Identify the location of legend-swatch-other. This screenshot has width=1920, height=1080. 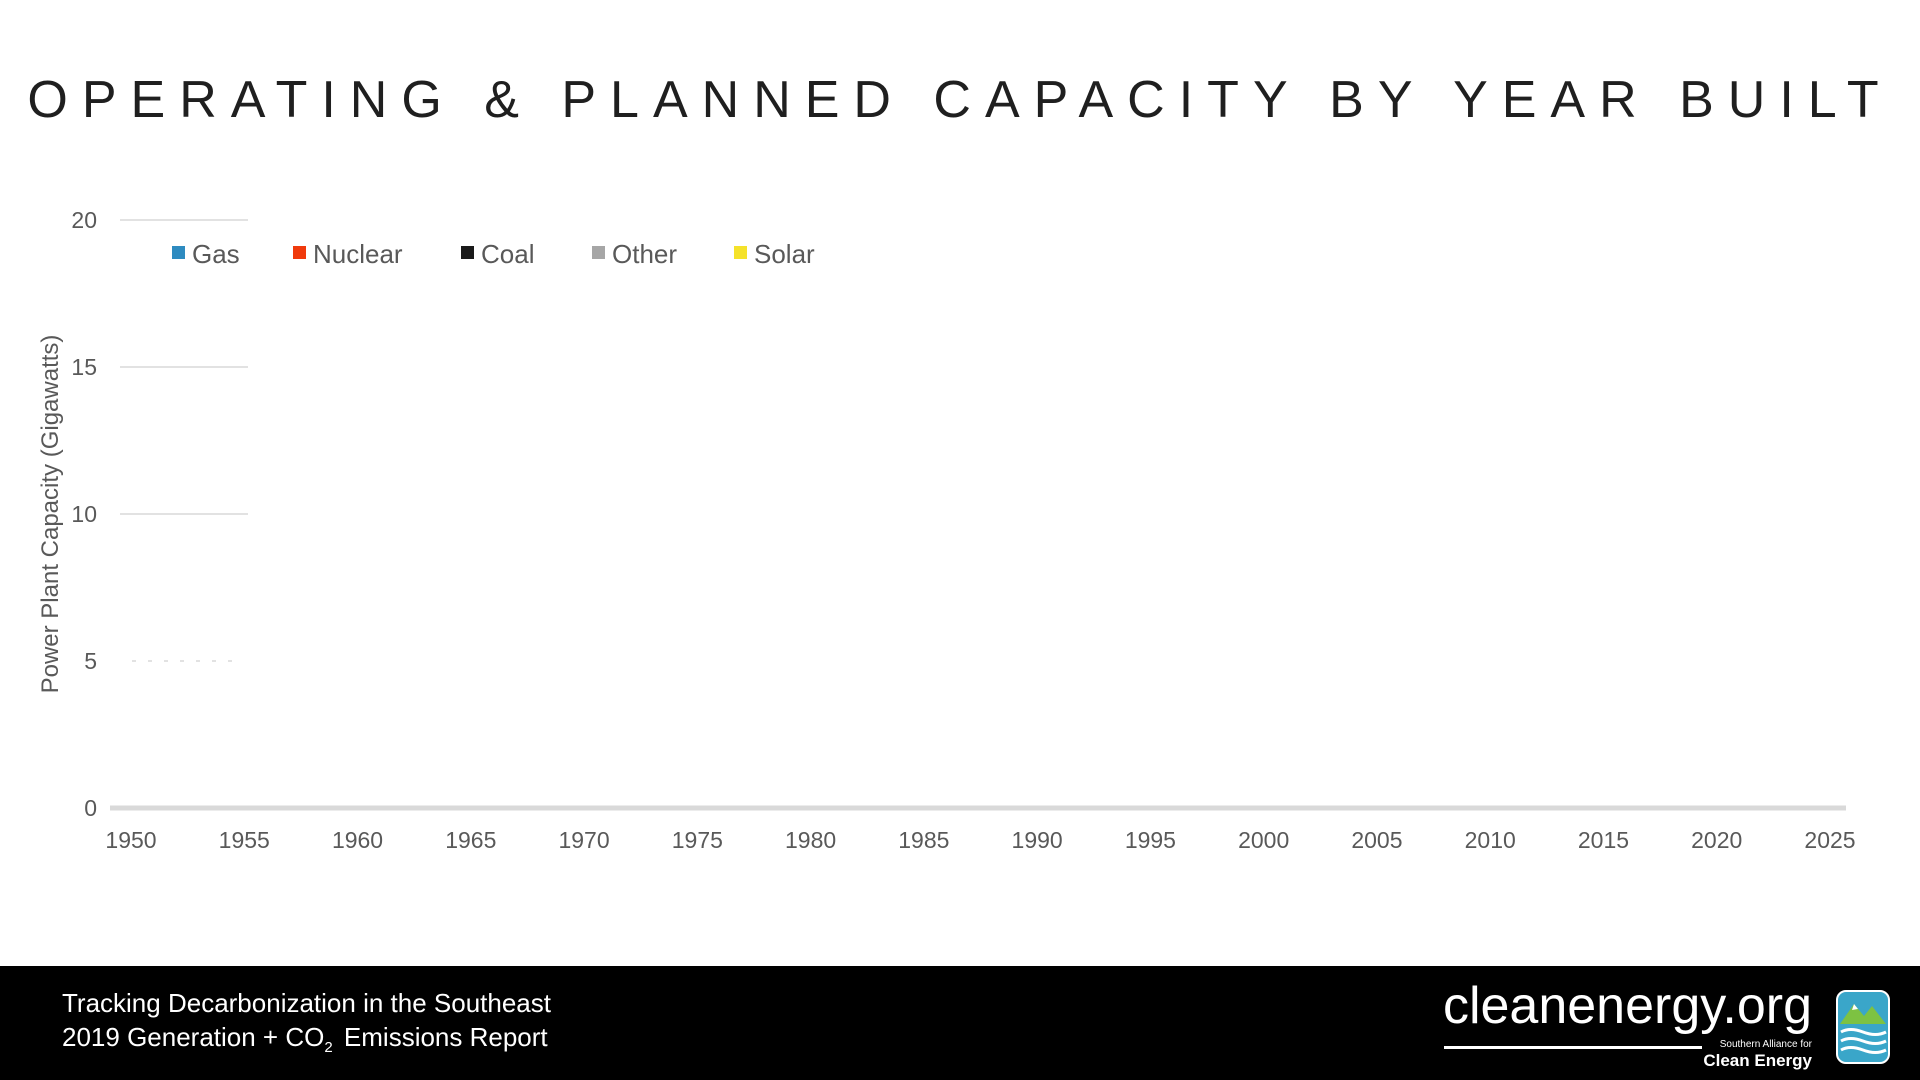
(598, 252).